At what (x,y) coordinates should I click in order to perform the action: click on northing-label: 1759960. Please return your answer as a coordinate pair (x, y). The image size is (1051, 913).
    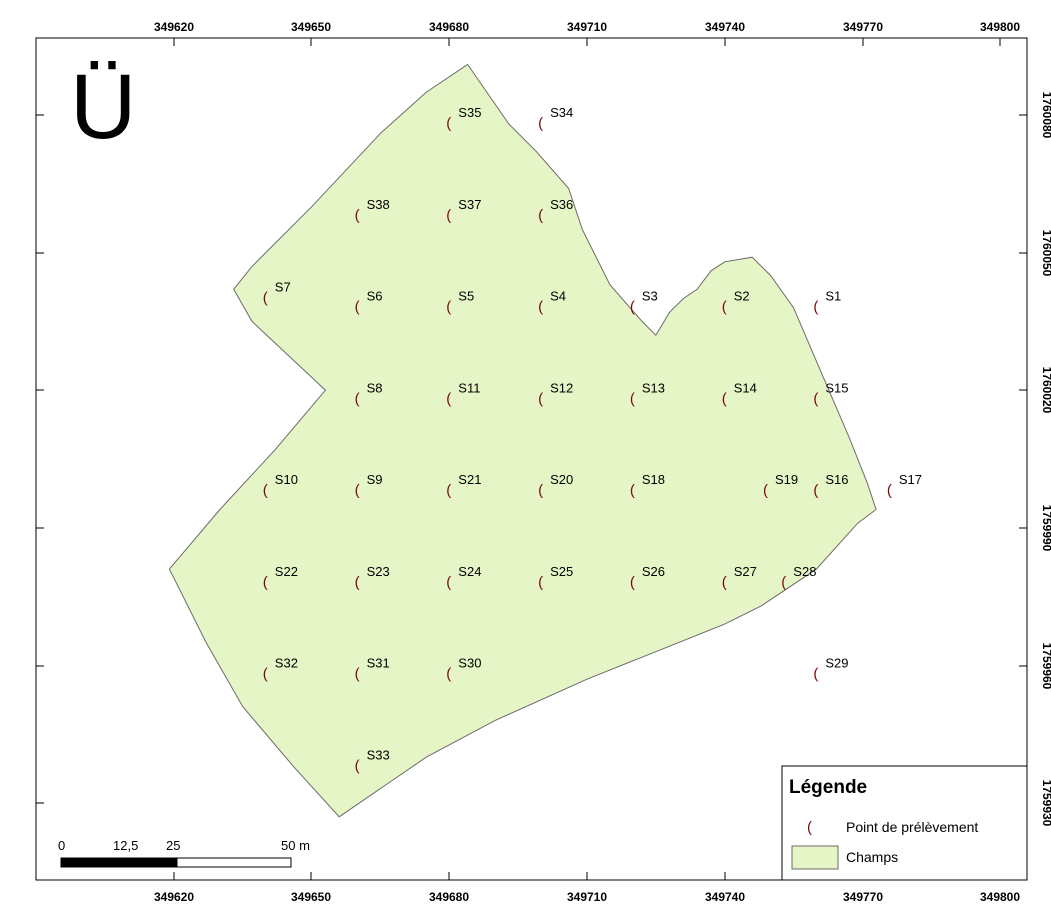
    Looking at the image, I should click on (1045, 666).